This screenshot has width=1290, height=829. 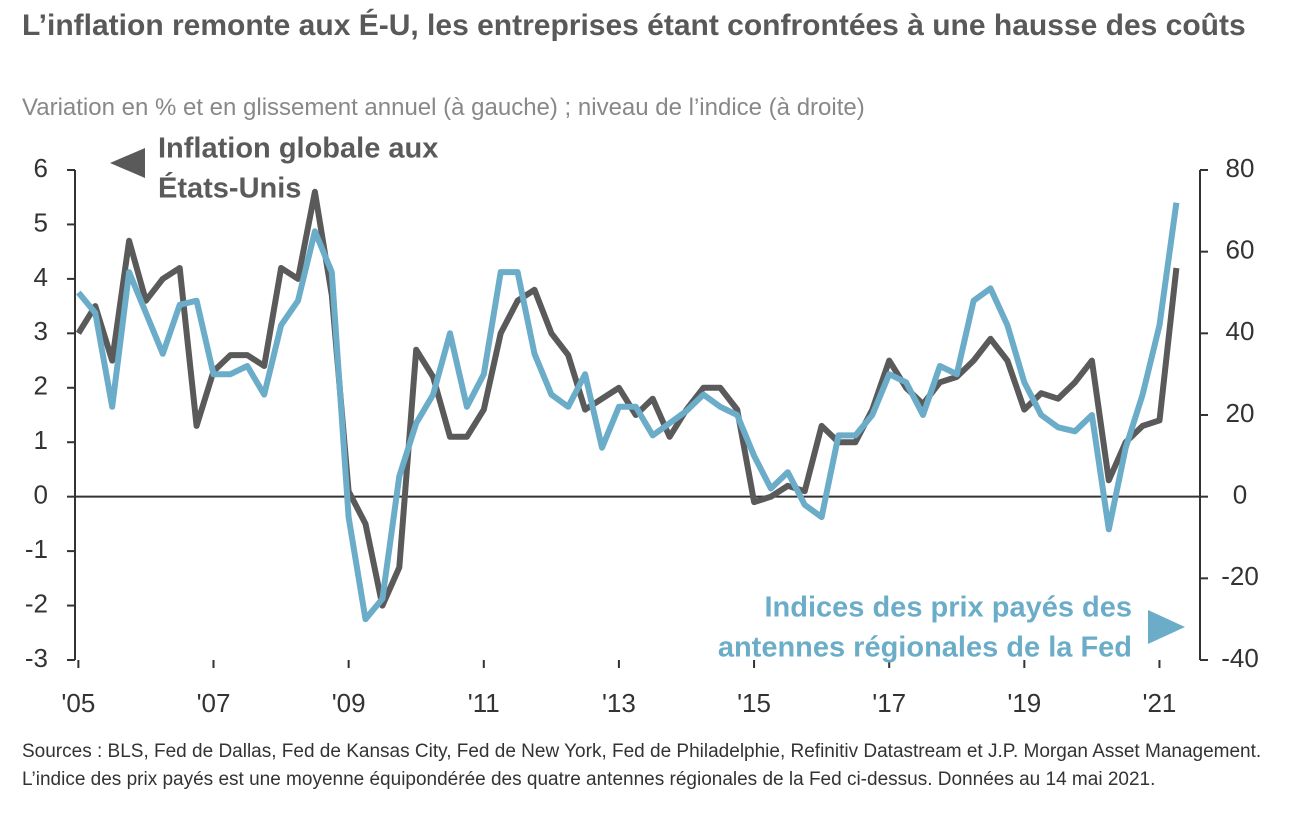 What do you see at coordinates (41, 495) in the screenshot?
I see `y-tick-label: 0` at bounding box center [41, 495].